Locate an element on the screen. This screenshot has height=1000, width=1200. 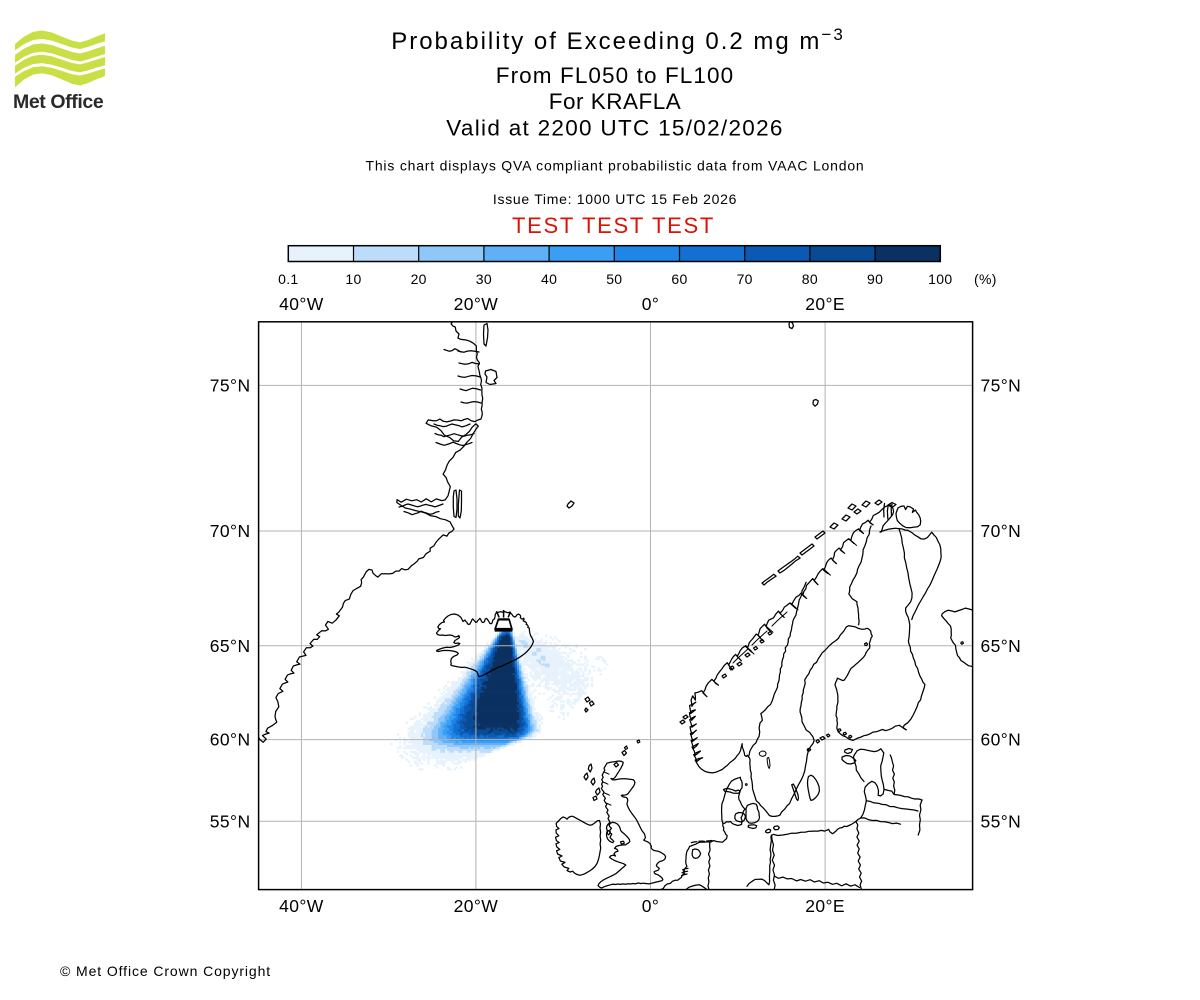
svg-text: © Met Office Crown Copyright is located at coordinates (165, 971).